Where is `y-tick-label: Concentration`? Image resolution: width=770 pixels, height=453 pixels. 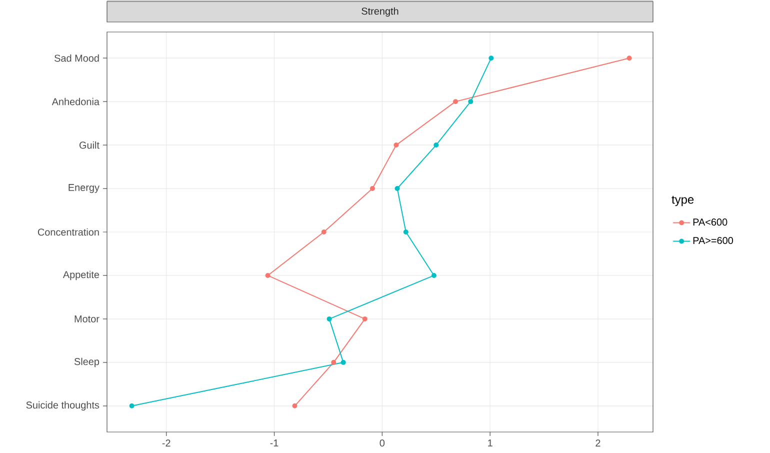
y-tick-label: Concentration is located at coordinates (68, 232).